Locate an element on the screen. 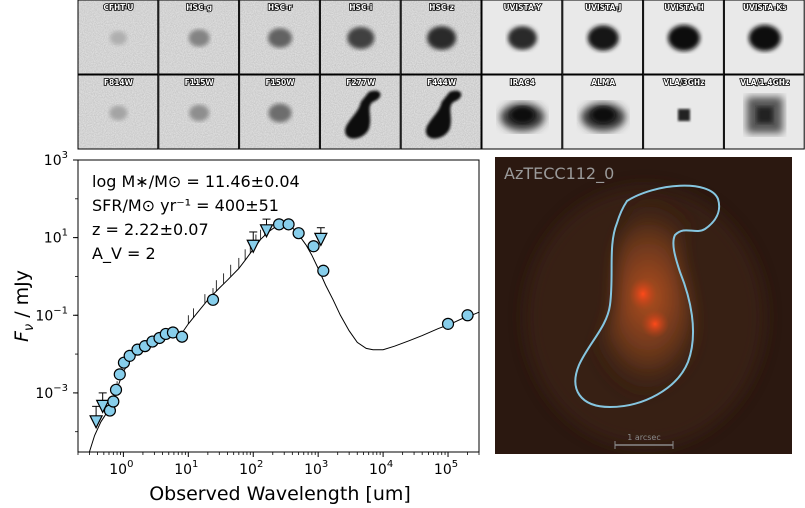  stamp-label: UVISTA-J is located at coordinates (603, 7).